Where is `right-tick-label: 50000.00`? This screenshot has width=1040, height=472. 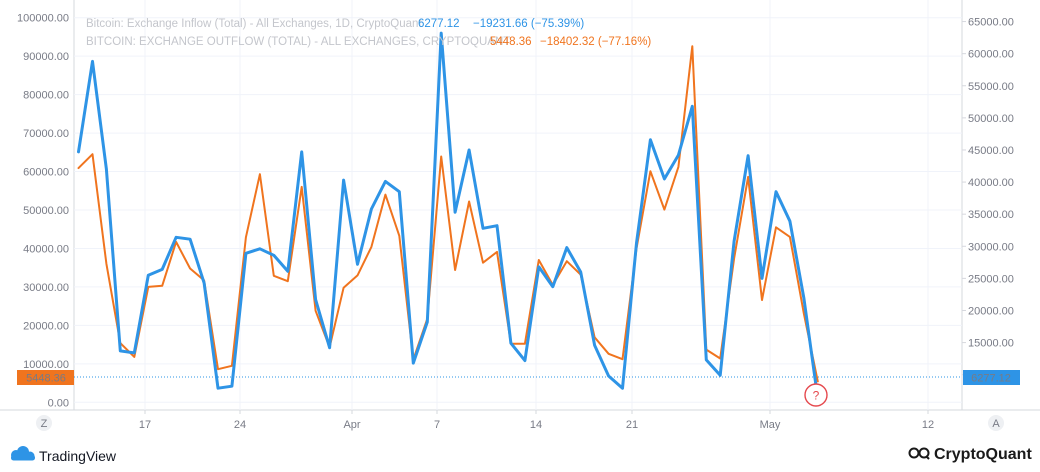
right-tick-label: 50000.00 is located at coordinates (991, 119).